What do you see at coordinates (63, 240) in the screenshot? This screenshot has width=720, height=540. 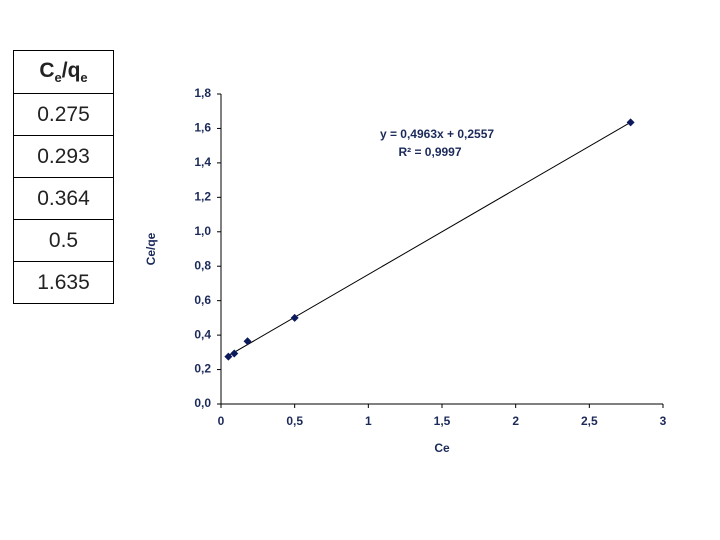 I see `table-cell: 0.5` at bounding box center [63, 240].